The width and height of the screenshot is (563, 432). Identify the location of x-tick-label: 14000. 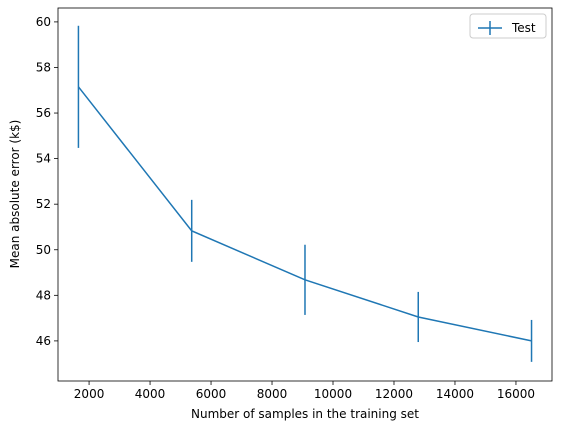
(455, 394).